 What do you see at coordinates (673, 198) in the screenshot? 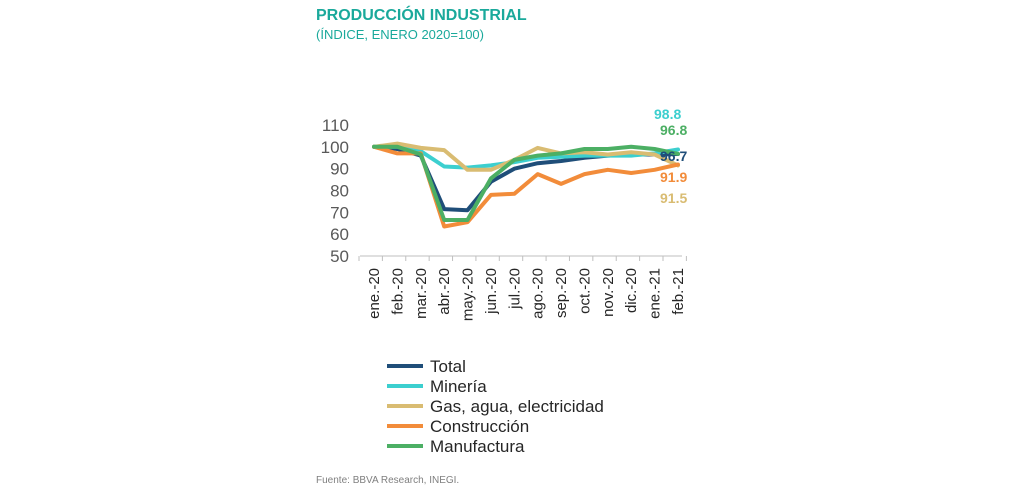
I see `end-value-label: 91.5` at bounding box center [673, 198].